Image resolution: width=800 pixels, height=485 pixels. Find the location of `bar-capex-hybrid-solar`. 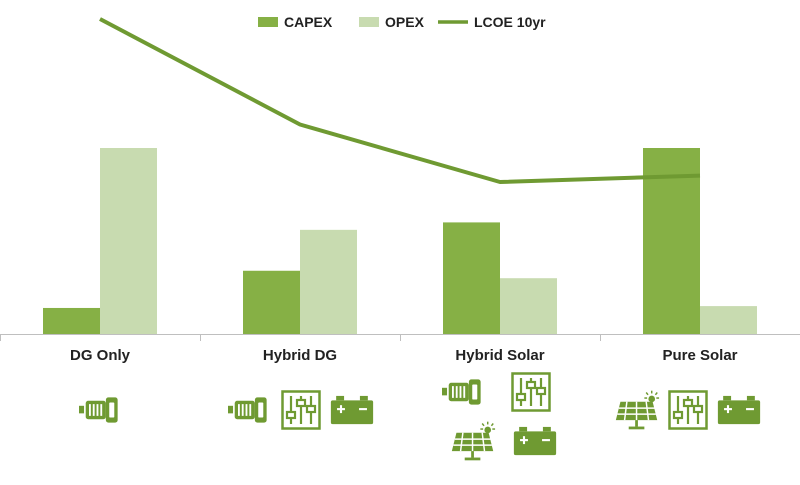

bar-capex-hybrid-solar is located at coordinates (471, 278).